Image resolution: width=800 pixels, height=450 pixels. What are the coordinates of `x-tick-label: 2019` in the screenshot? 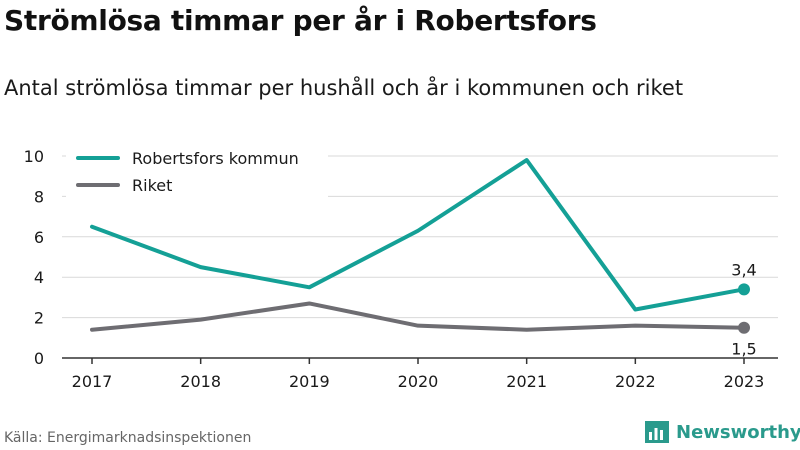 It's located at (309, 381).